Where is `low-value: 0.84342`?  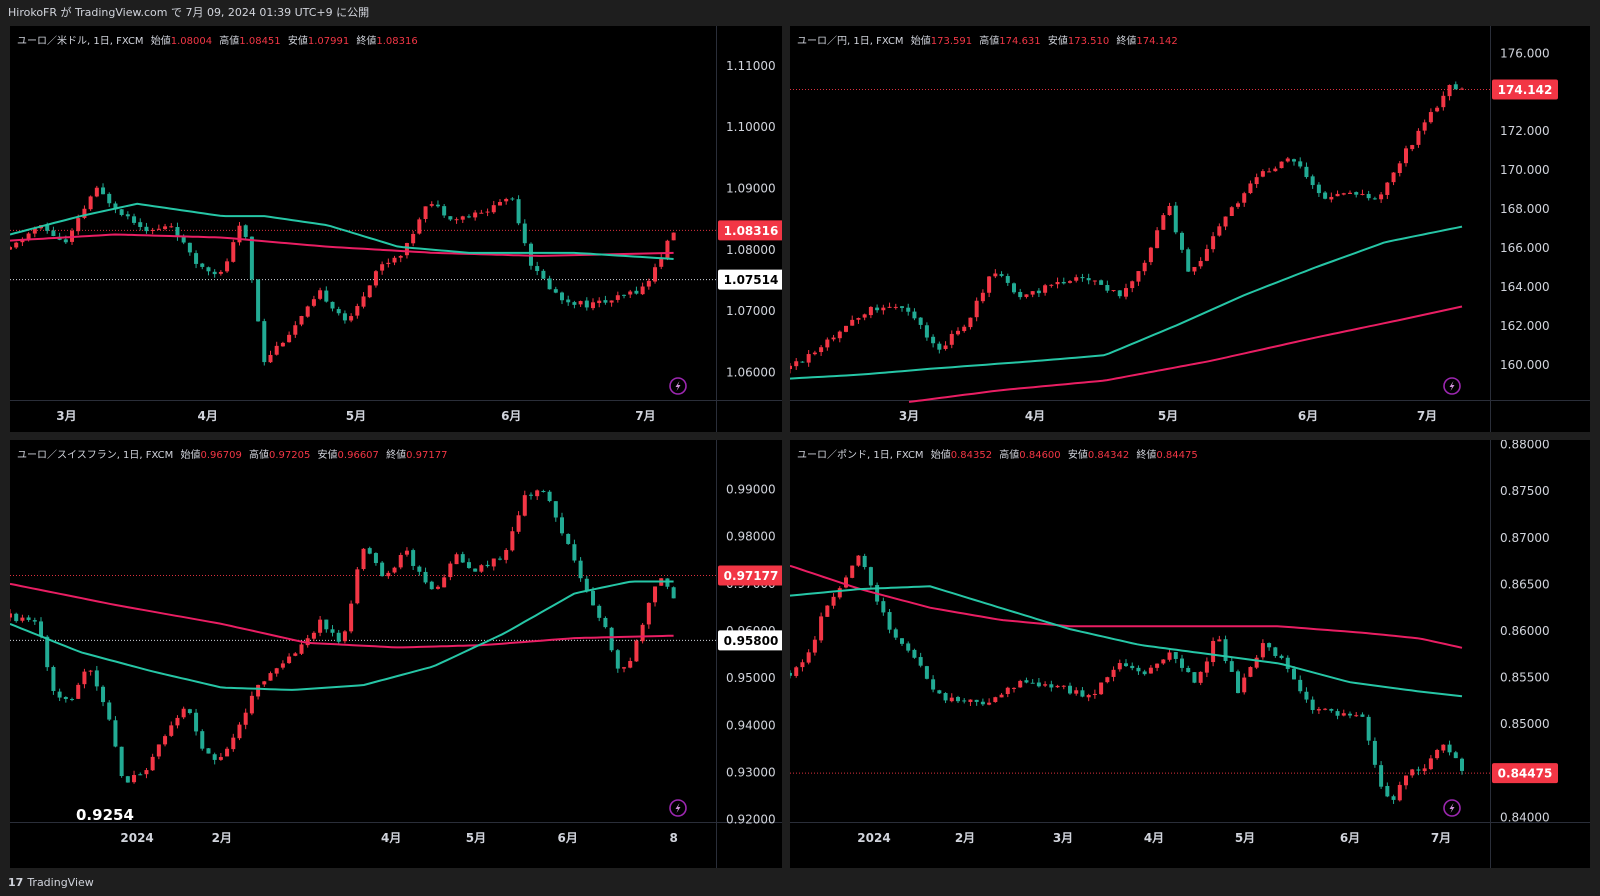
low-value: 0.84342 is located at coordinates (1108, 455).